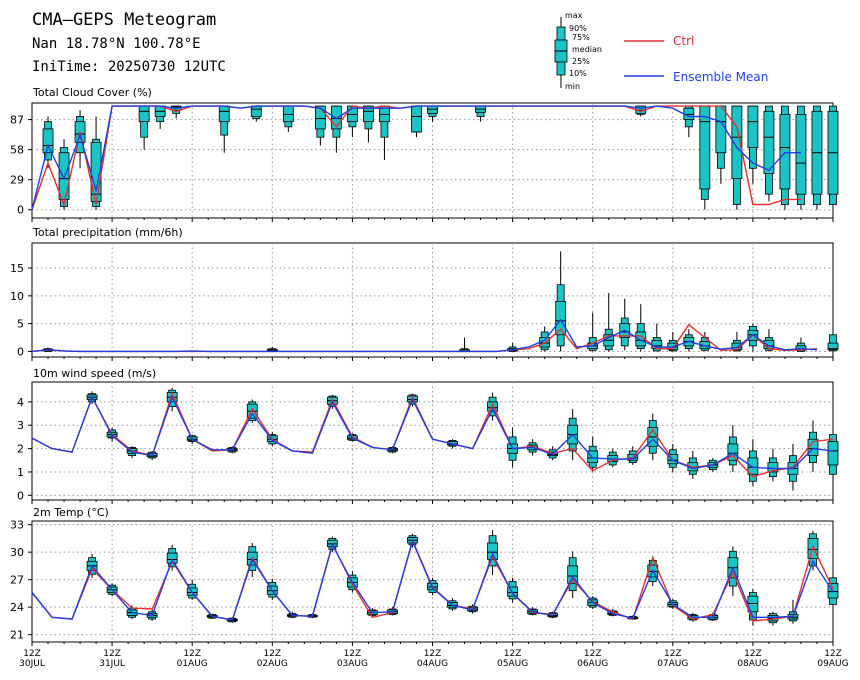 This screenshot has width=860, height=680. I want to click on x-tick-date: 30JUL, so click(32, 664).